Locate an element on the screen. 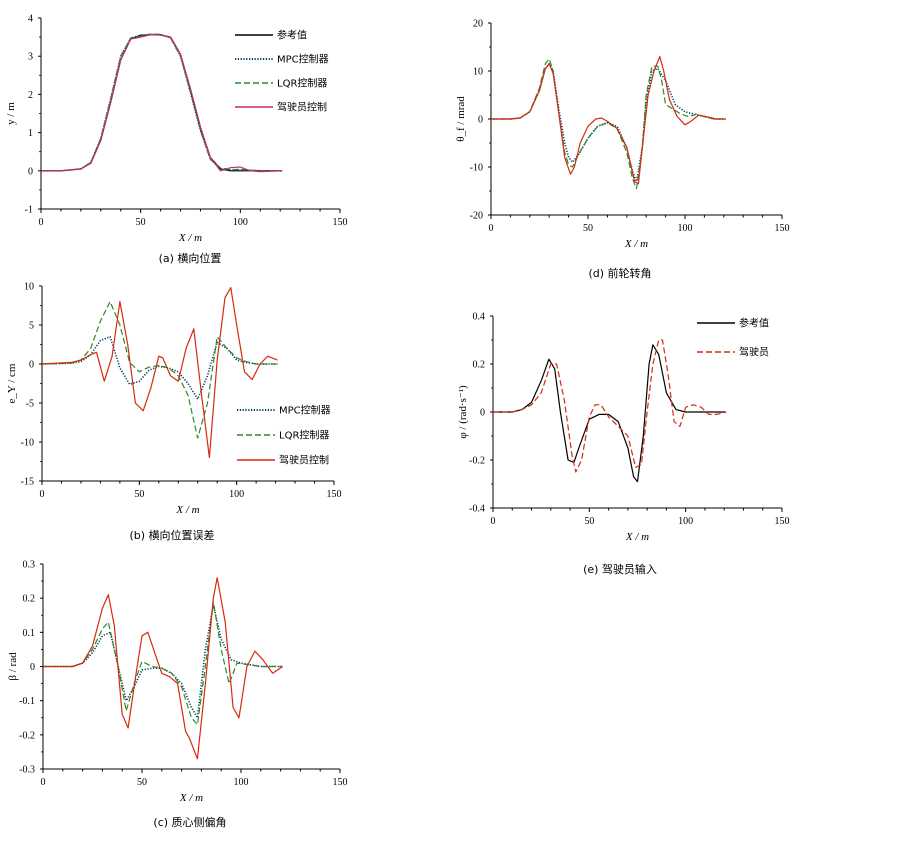 The height and width of the screenshot is (844, 907). y-tick-label: -1 is located at coordinates (29, 210).